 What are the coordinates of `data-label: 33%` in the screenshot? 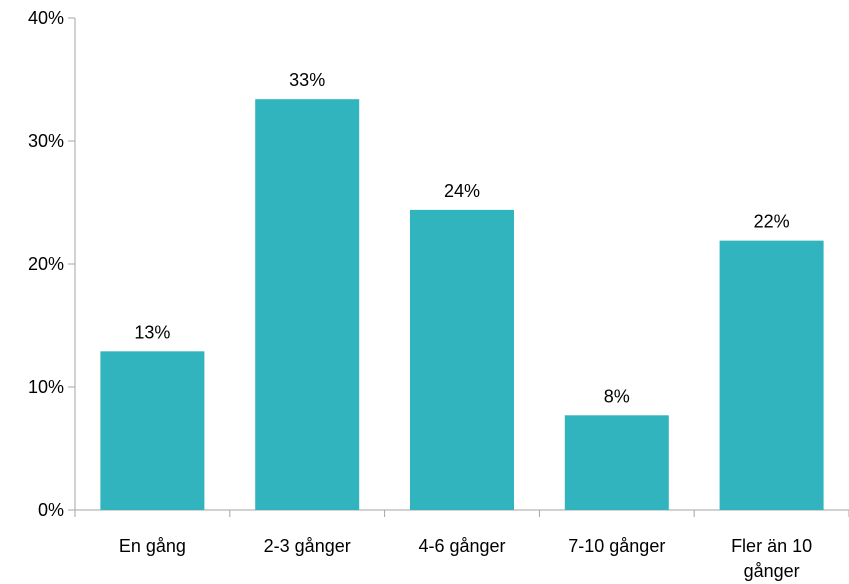 It's located at (307, 80).